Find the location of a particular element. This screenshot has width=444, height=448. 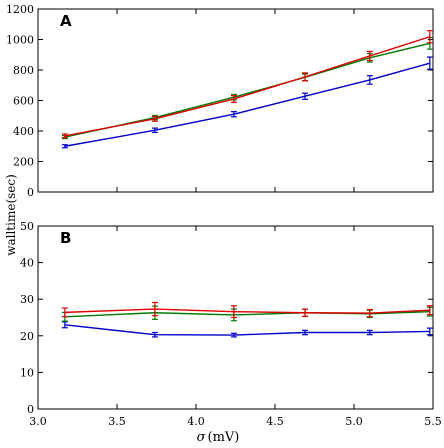

x-tick-label: 5.5 is located at coordinates (433, 421).